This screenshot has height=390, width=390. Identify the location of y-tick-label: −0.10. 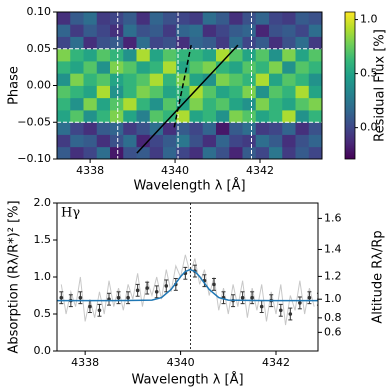
(34, 158).